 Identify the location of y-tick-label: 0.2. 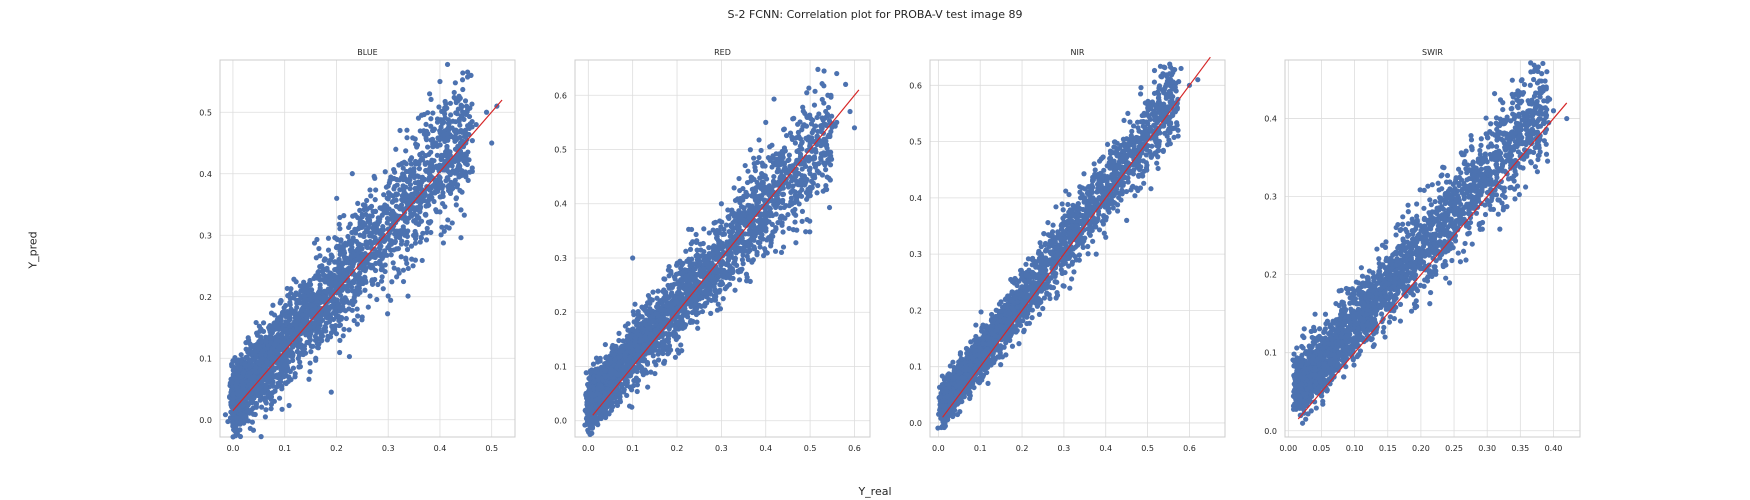
(205, 297).